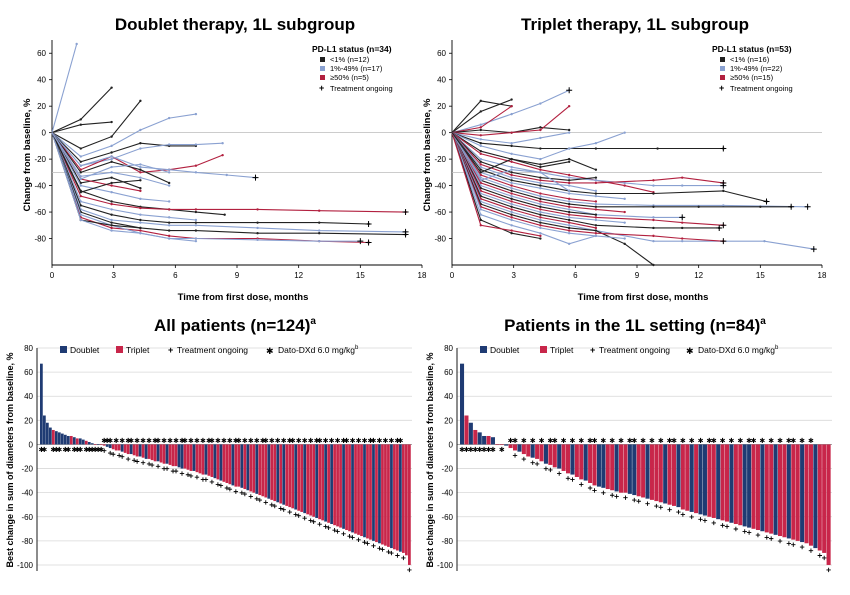 This screenshot has width=850, height=595. I want to click on x-tick-label: 9, so click(637, 275).